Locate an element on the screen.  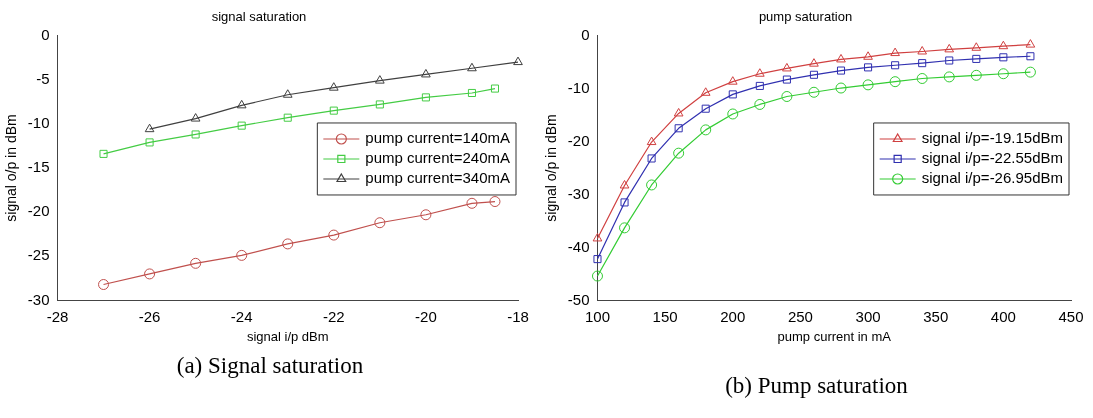
x-axis-title: pump current in mA is located at coordinates (834, 336).